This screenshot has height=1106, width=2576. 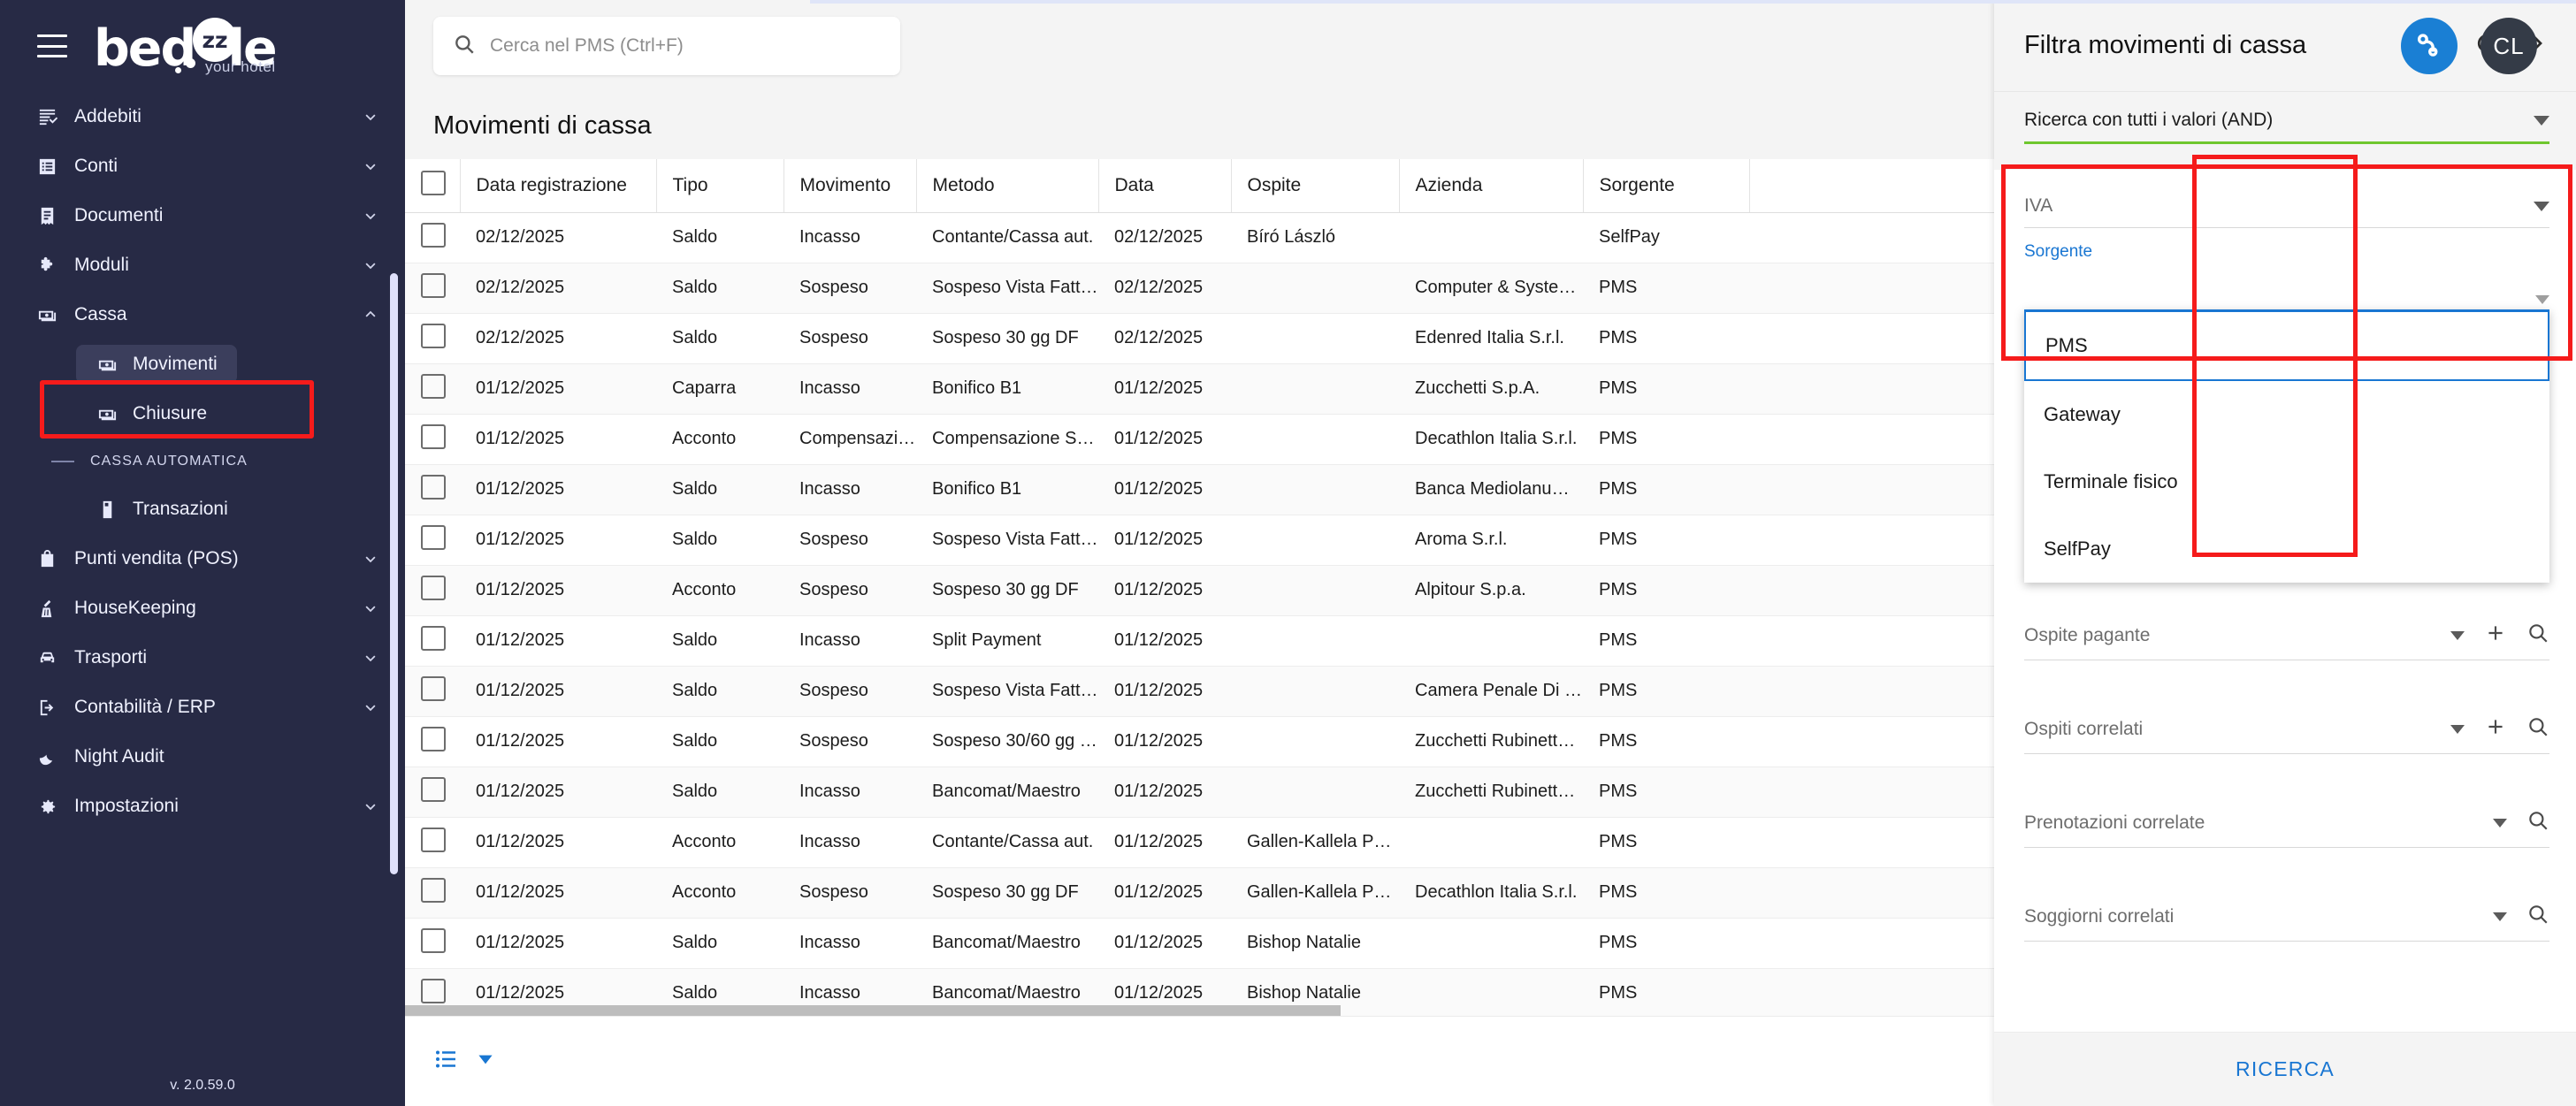 What do you see at coordinates (2111, 481) in the screenshot?
I see `sorgente-option-terminale-fisico: Terminale fisico` at bounding box center [2111, 481].